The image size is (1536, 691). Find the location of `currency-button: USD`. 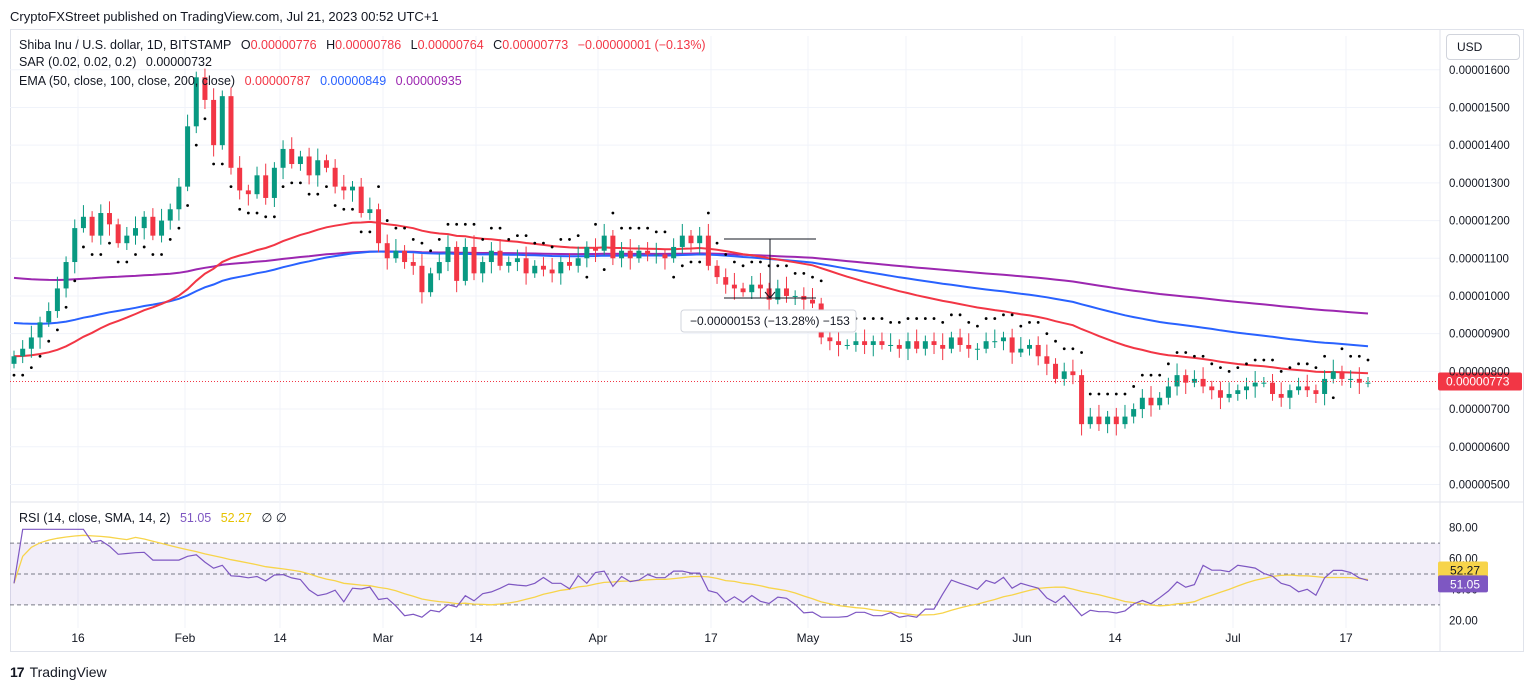

currency-button: USD is located at coordinates (1483, 47).